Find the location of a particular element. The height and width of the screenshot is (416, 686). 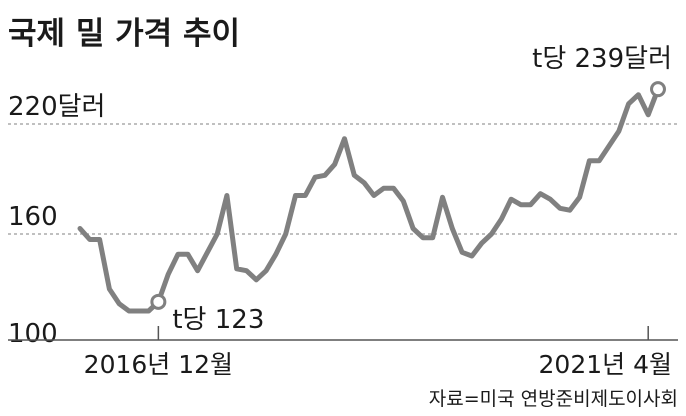

y-tick-label: 220달러 is located at coordinates (56, 107).